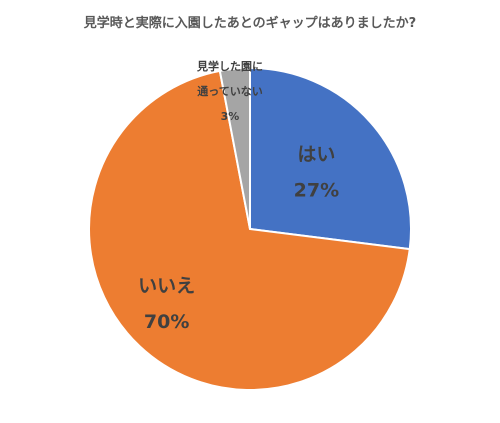 The width and height of the screenshot is (500, 423). I want to click on pie-slice-yes, so click(330, 158).